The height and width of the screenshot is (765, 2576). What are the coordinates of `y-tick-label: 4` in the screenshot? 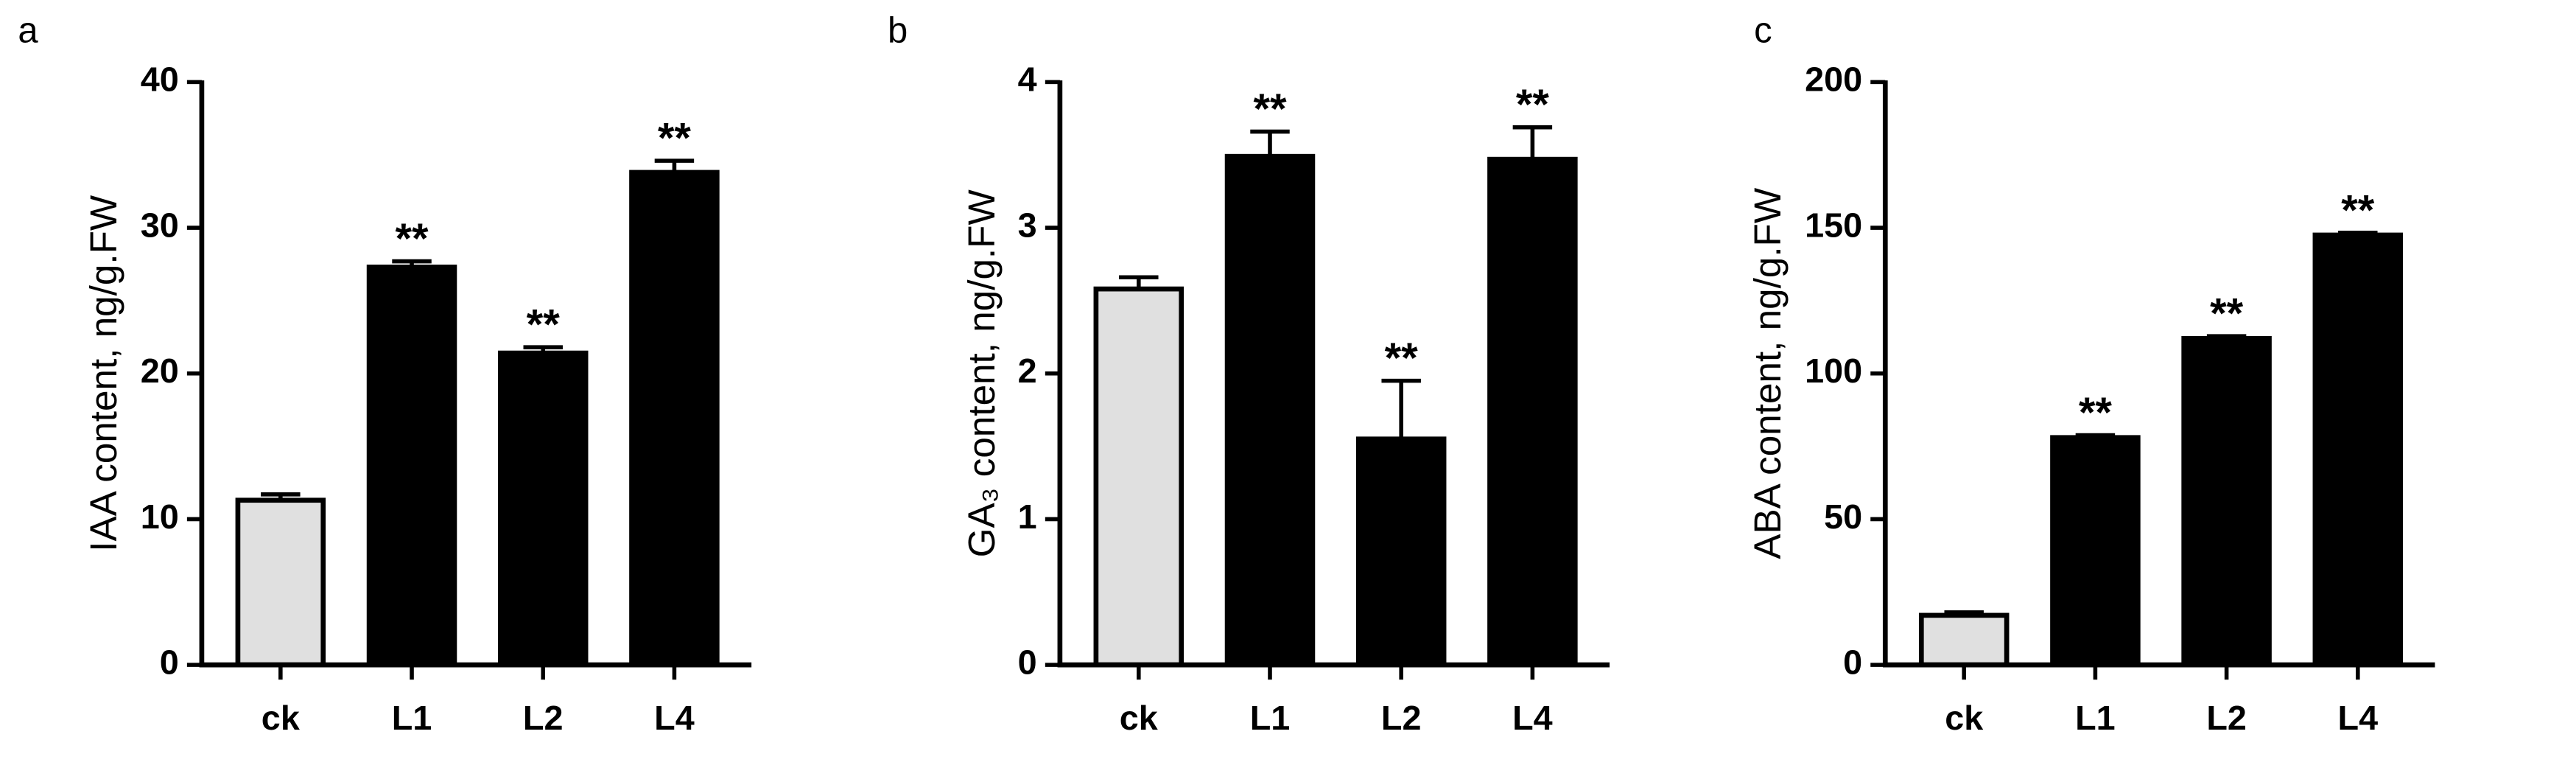 It's located at (1027, 80).